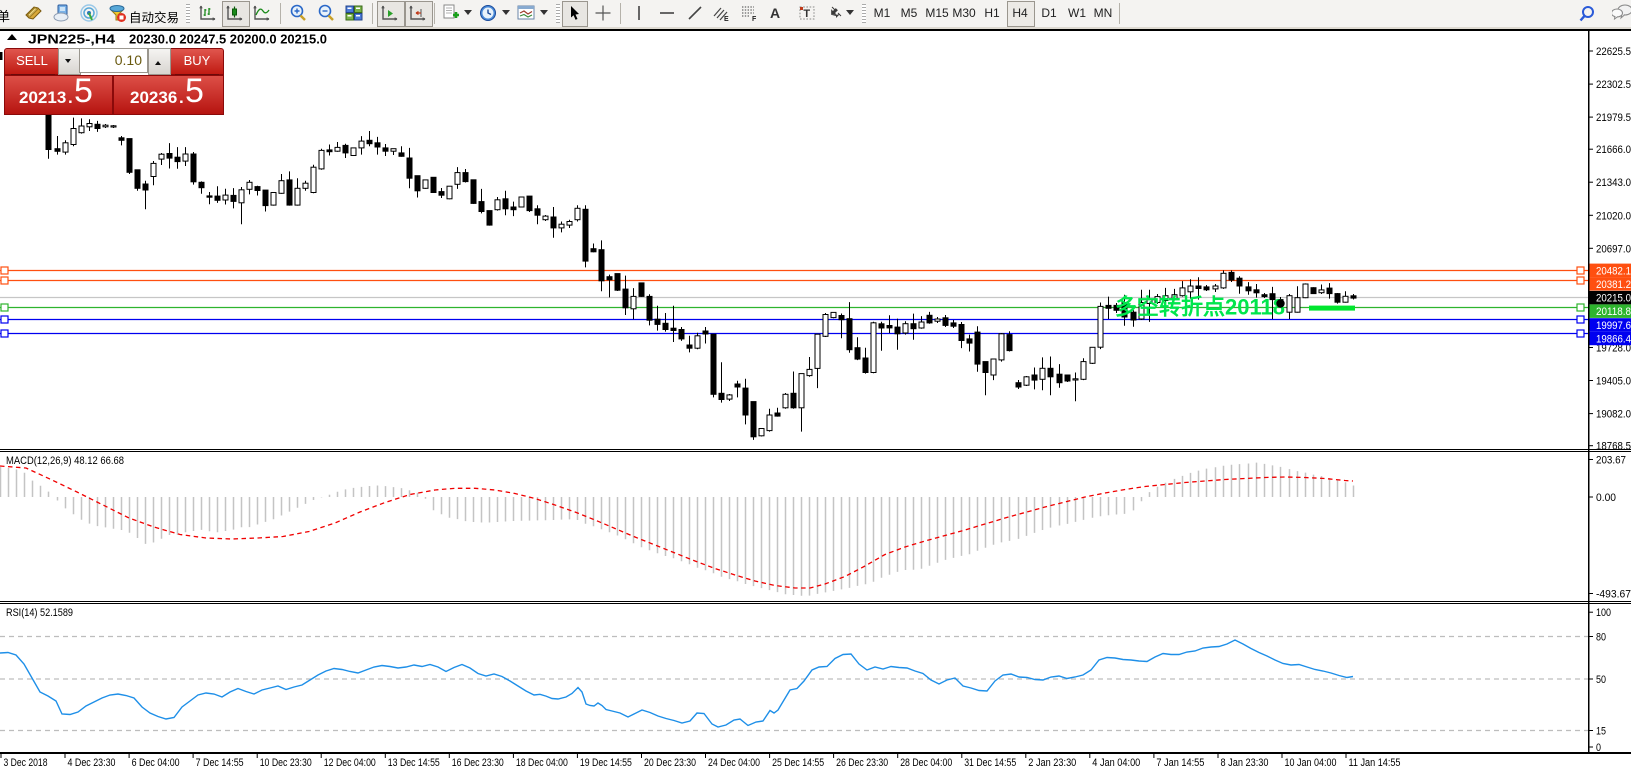 This screenshot has width=1631, height=772. I want to click on svg-text: 80, so click(1601, 638).